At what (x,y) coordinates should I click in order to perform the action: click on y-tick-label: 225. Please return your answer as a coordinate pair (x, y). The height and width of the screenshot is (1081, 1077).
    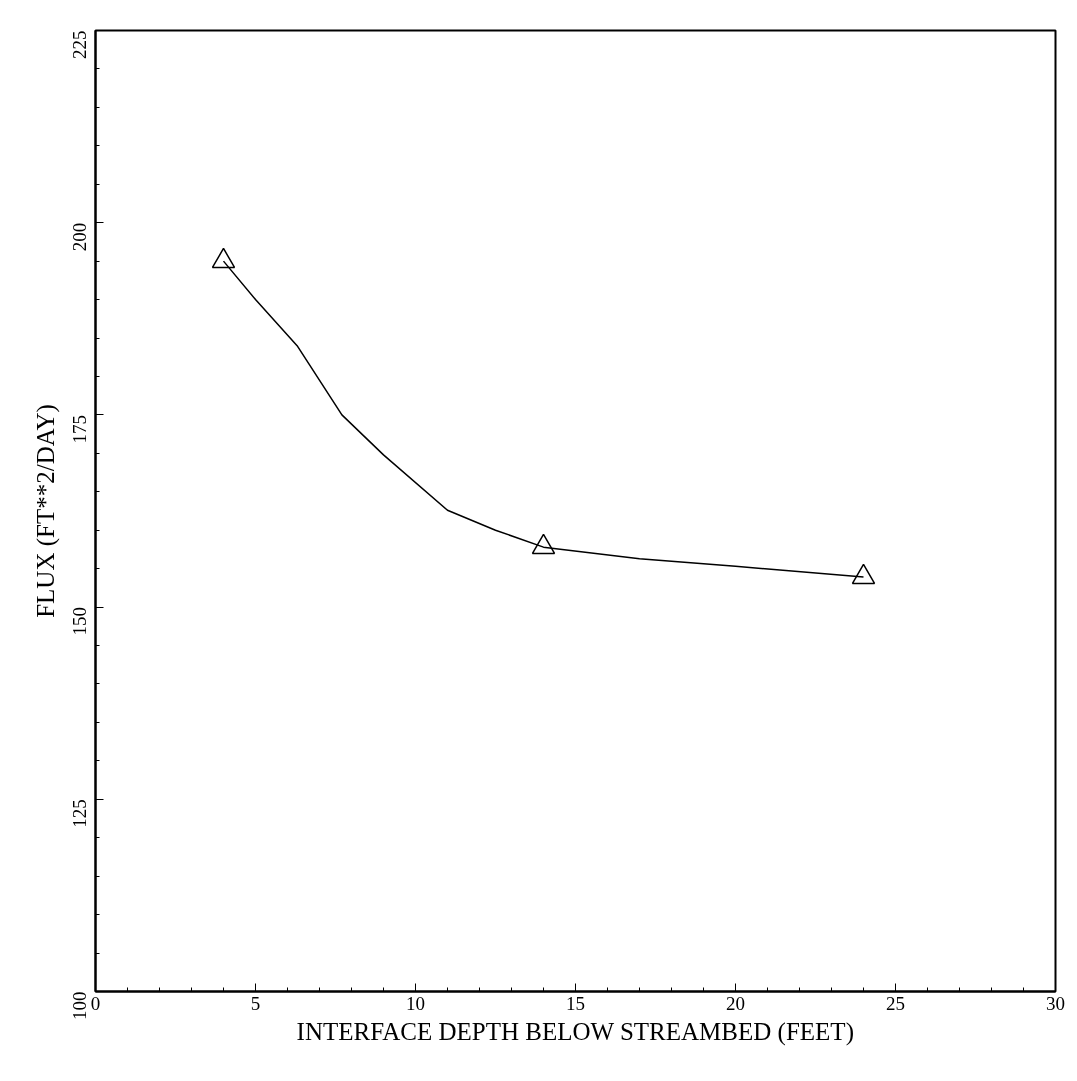
    Looking at the image, I should click on (79, 44).